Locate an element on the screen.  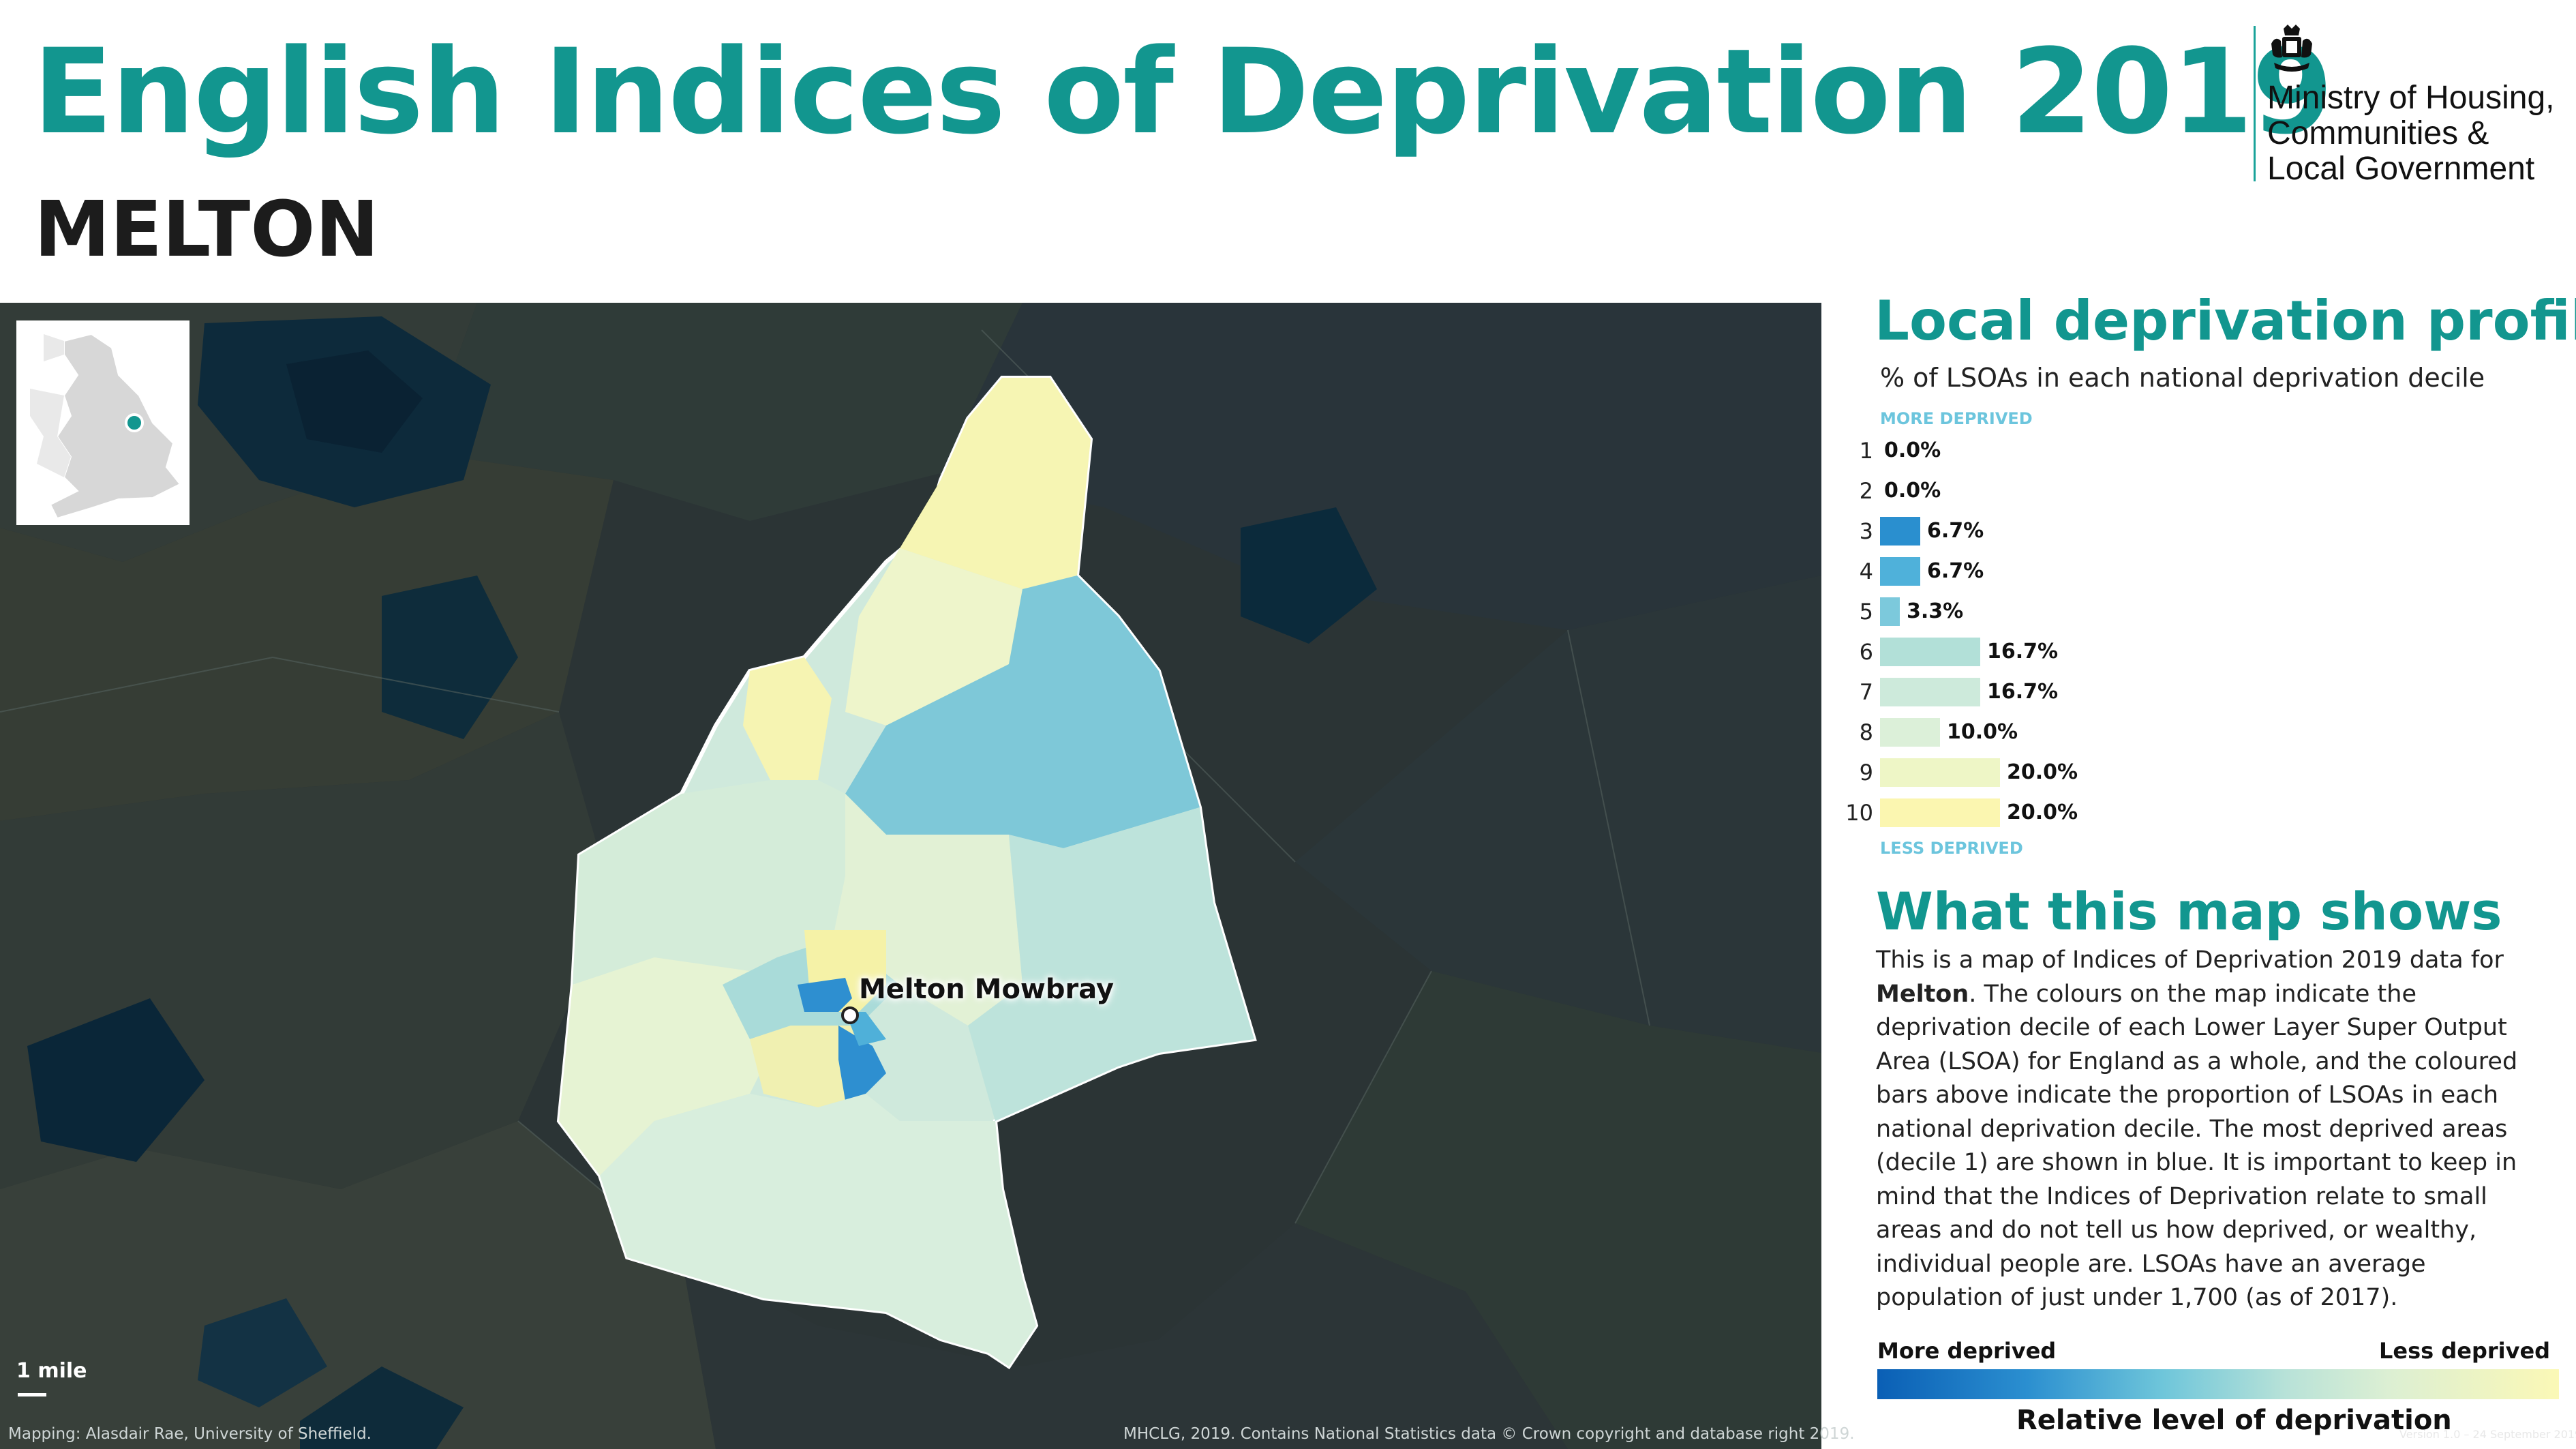
decile-row: 8 10.0% is located at coordinates (2018, 733).